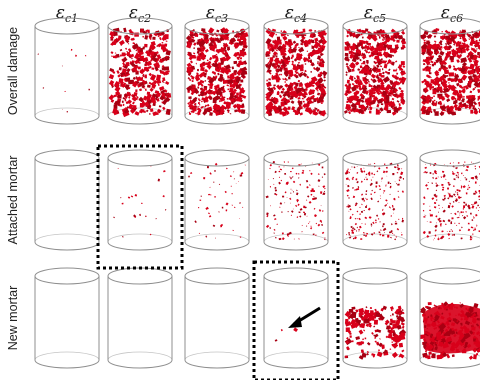 This screenshot has height=380, width=480. Describe the element at coordinates (140, 14) in the screenshot. I see `column-header-c2: εc2` at that location.